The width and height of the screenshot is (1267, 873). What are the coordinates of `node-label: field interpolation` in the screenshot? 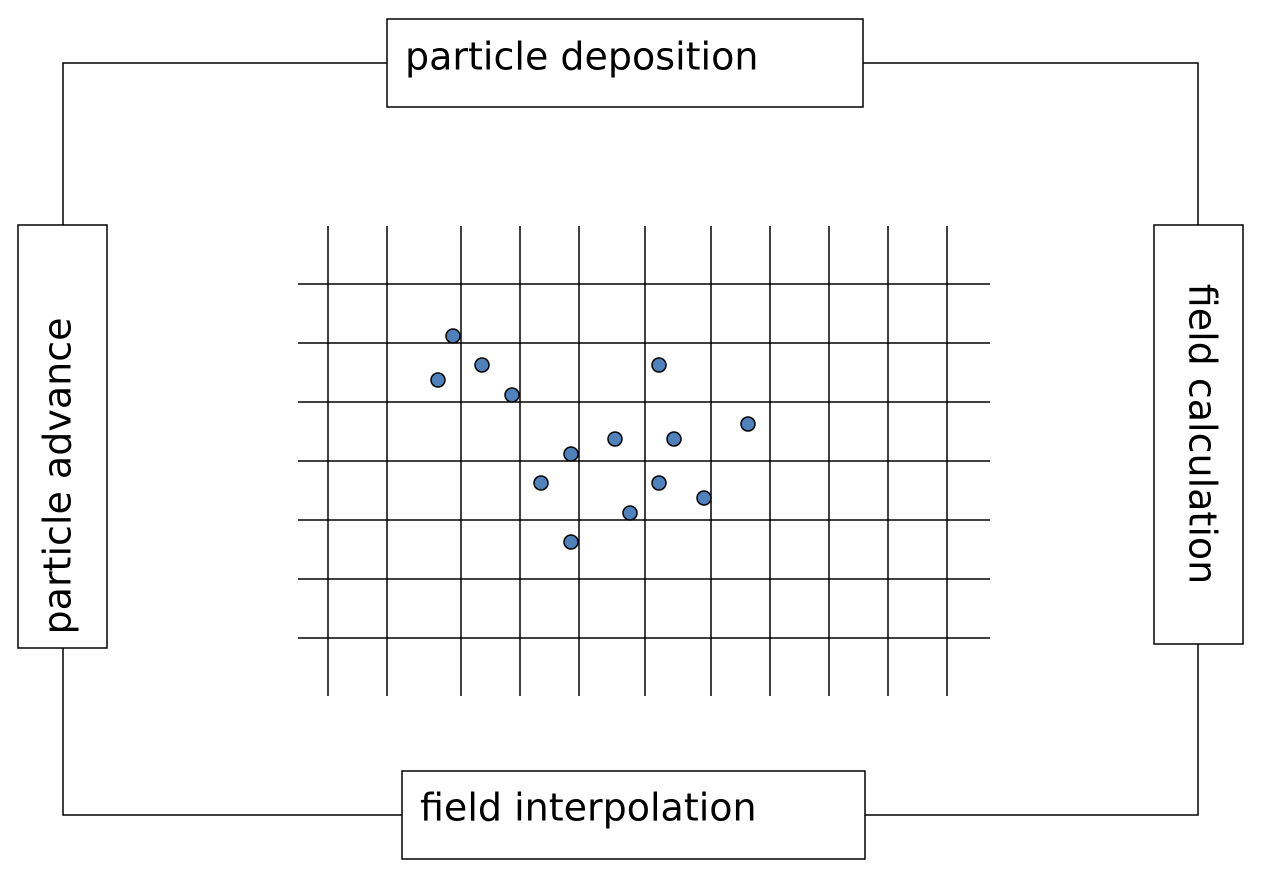 It's located at (588, 808).